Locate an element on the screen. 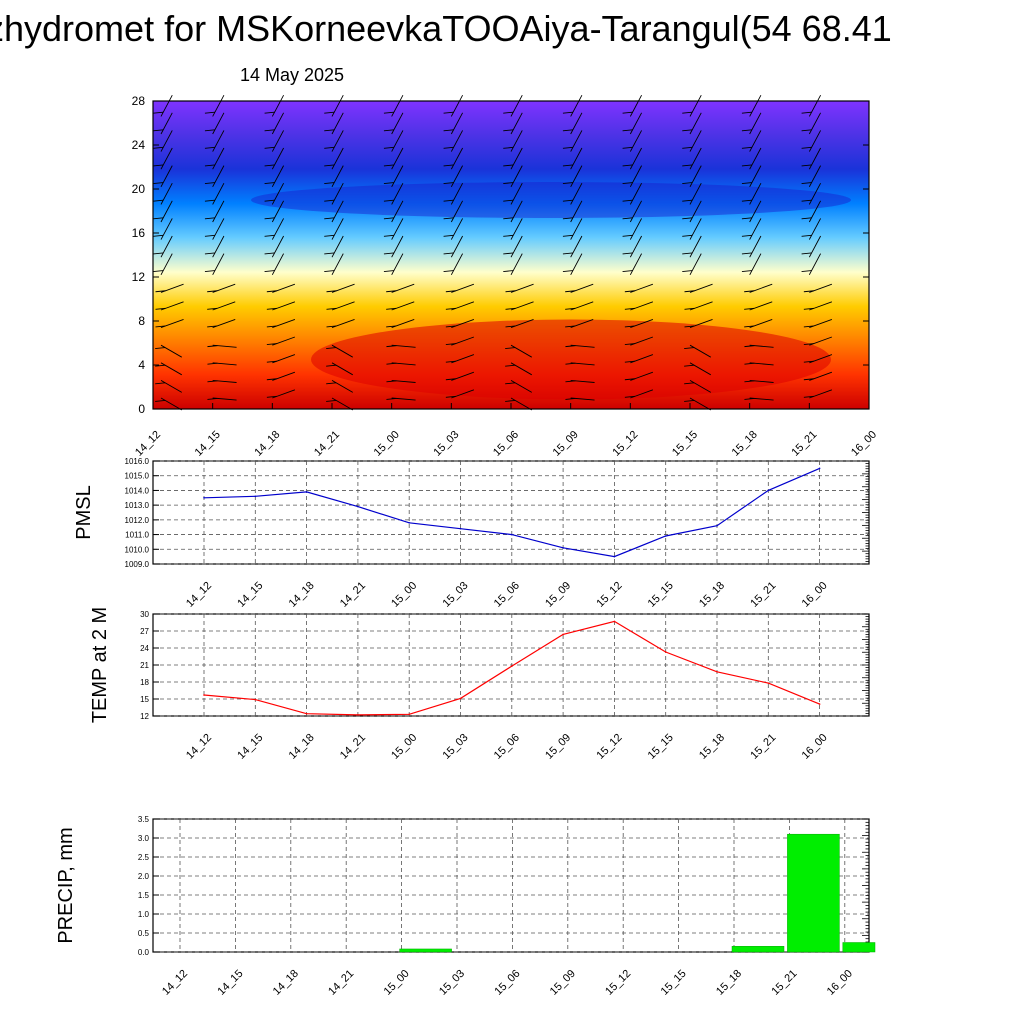  y-tick-label: 1009.0 is located at coordinates (137, 564).